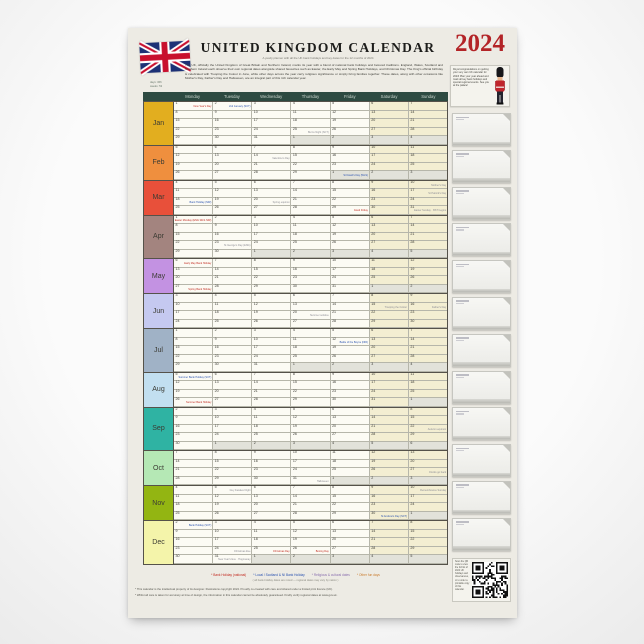 The image size is (644, 644). What do you see at coordinates (481, 334) in the screenshot?
I see `notes-sidebar` at bounding box center [481, 334].